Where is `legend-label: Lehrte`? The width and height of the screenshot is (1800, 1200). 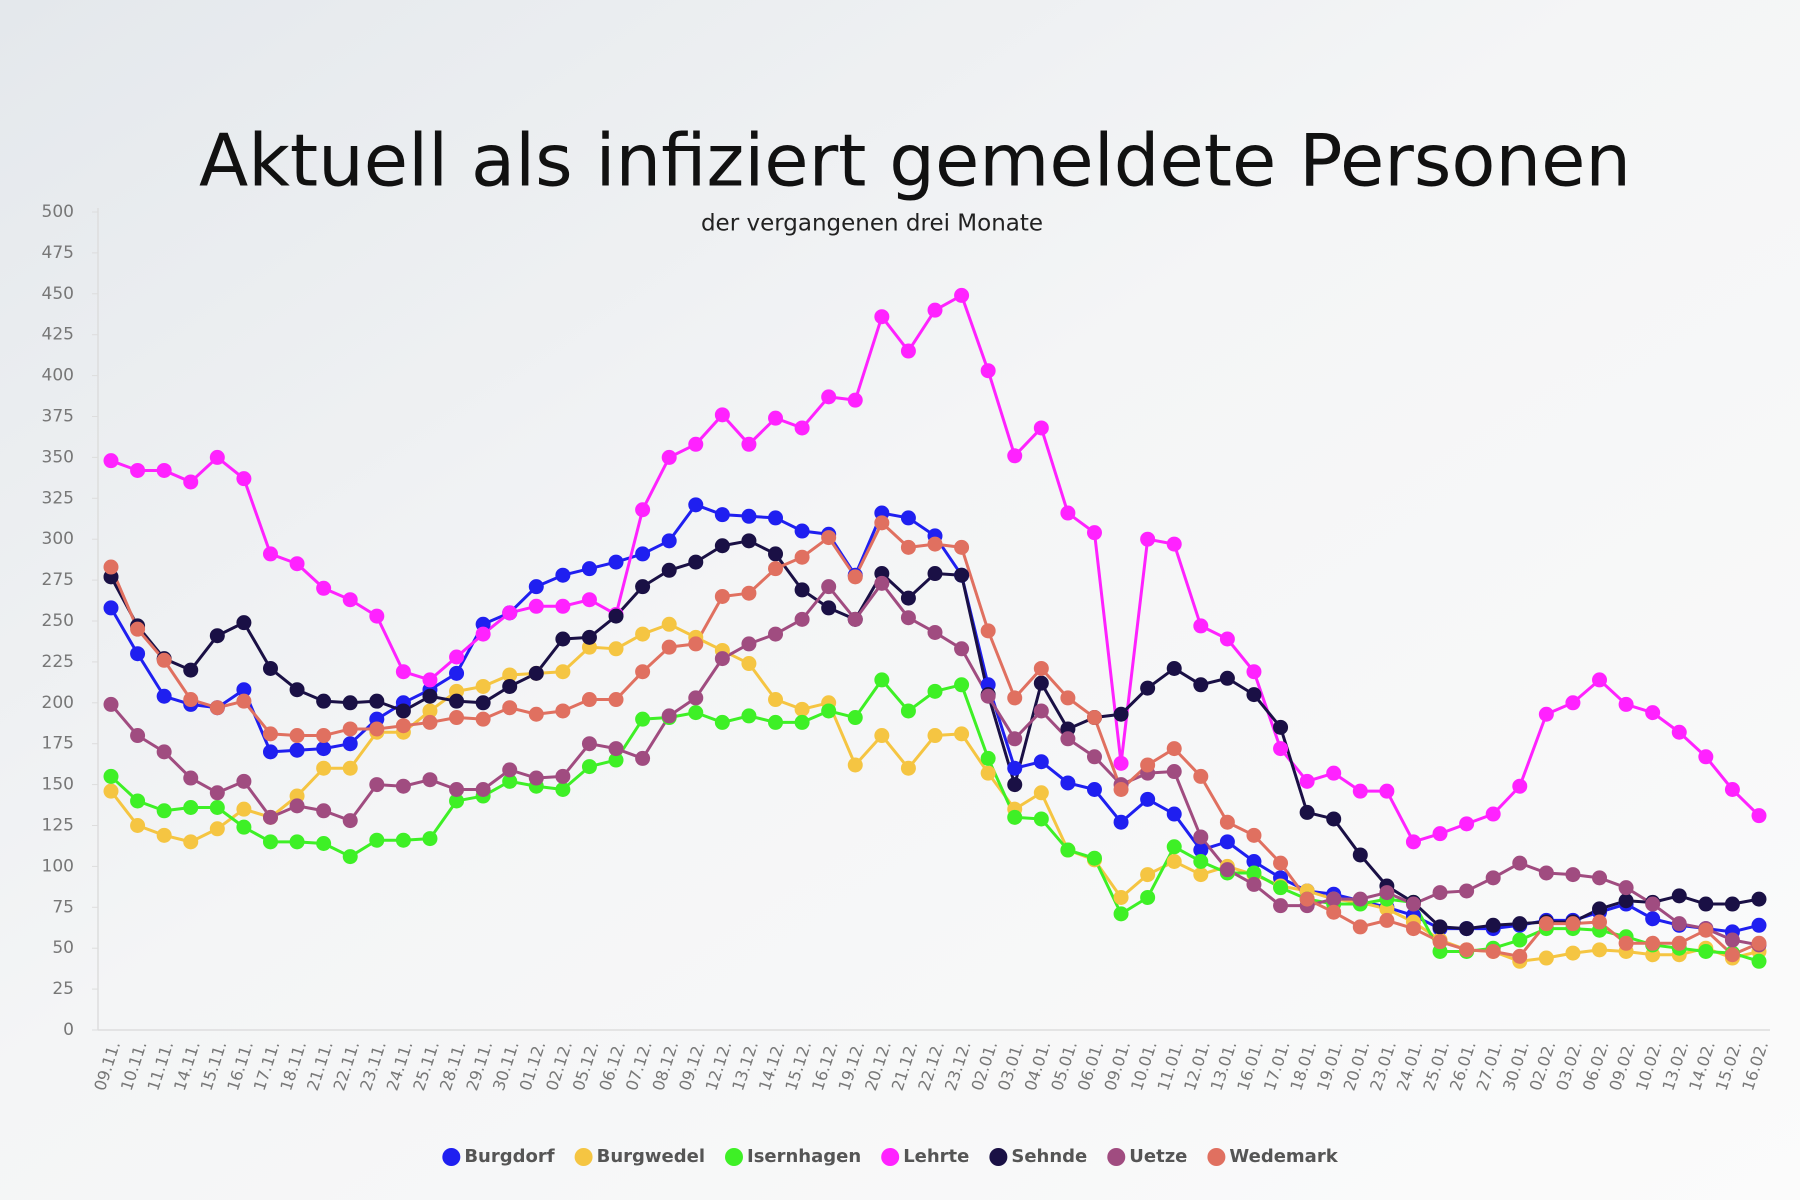 legend-label: Lehrte is located at coordinates (936, 1156).